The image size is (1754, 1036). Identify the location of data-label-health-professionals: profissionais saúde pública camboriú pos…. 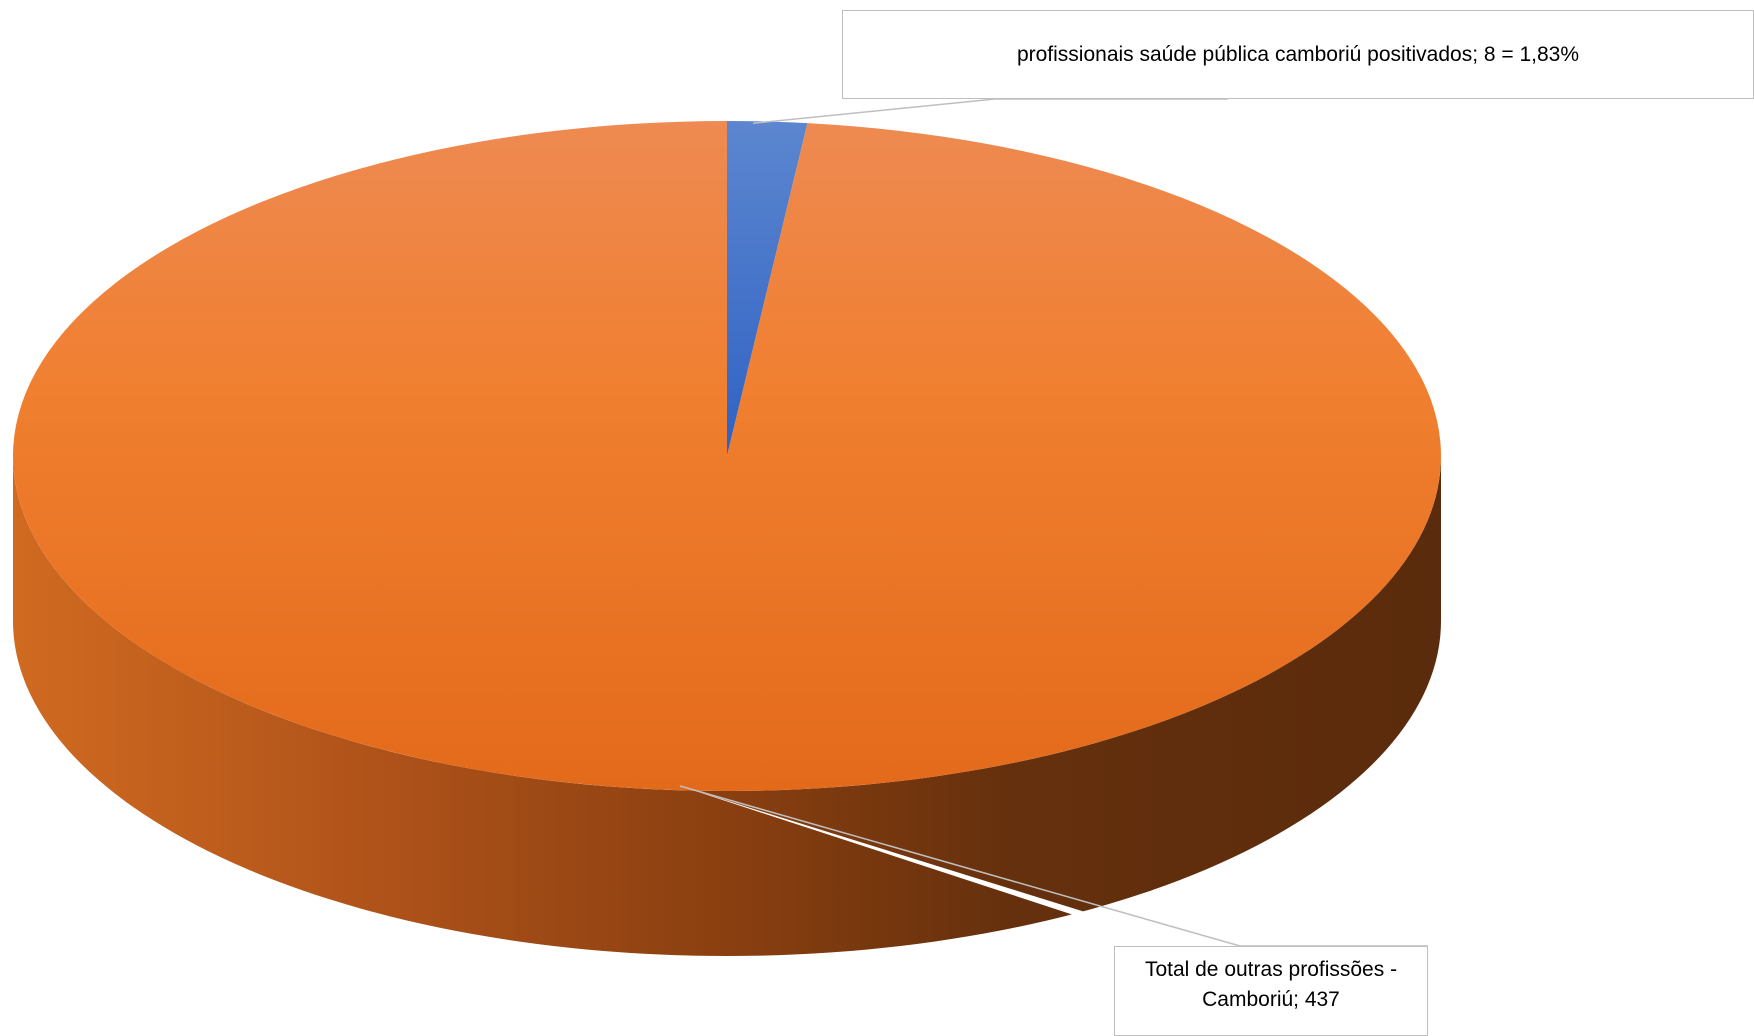
(1298, 54).